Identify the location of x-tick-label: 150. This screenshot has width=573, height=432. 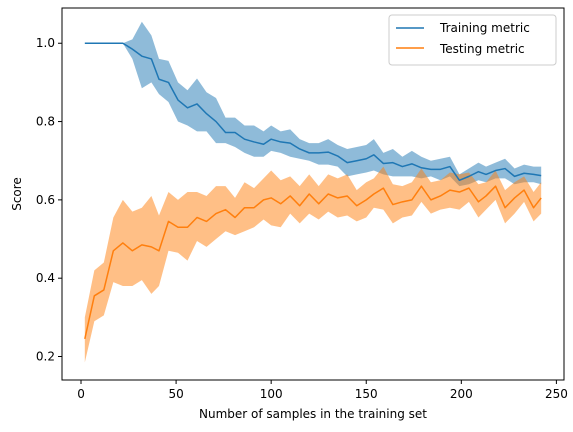
(366, 394).